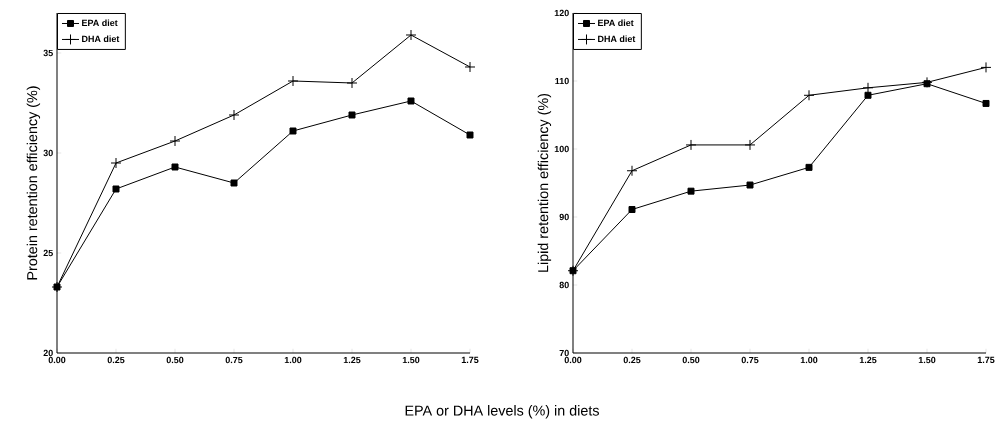 The height and width of the screenshot is (430, 1004). I want to click on y-axis-title: Lipid retention efficiency (%), so click(544, 182).